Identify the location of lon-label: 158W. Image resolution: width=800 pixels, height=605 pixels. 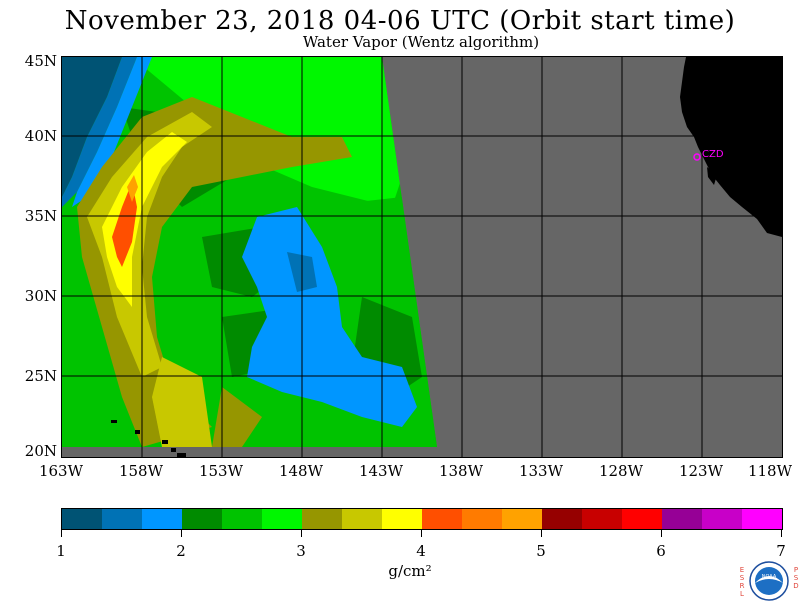
(141, 471).